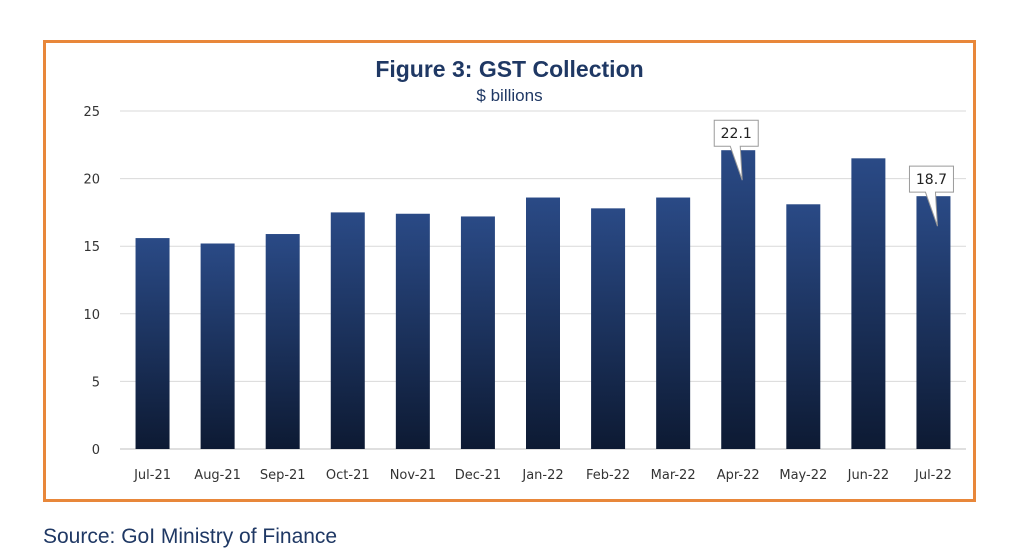 This screenshot has width=1024, height=560. What do you see at coordinates (348, 475) in the screenshot?
I see `x-tick-label: Oct-21` at bounding box center [348, 475].